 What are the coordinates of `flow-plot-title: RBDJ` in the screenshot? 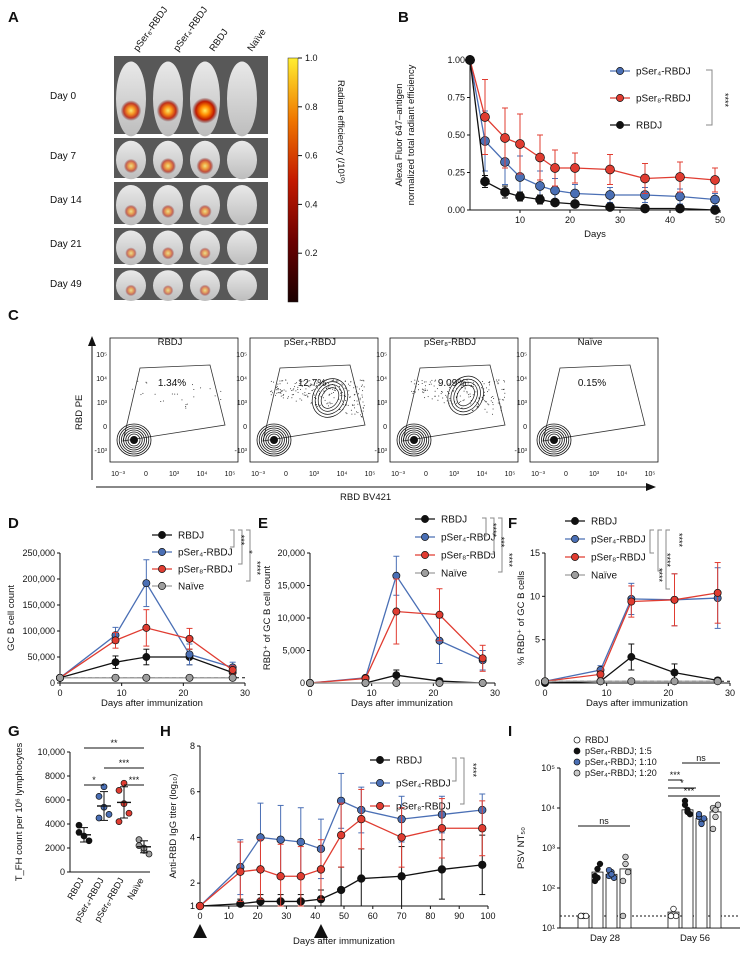 It's located at (170, 342).